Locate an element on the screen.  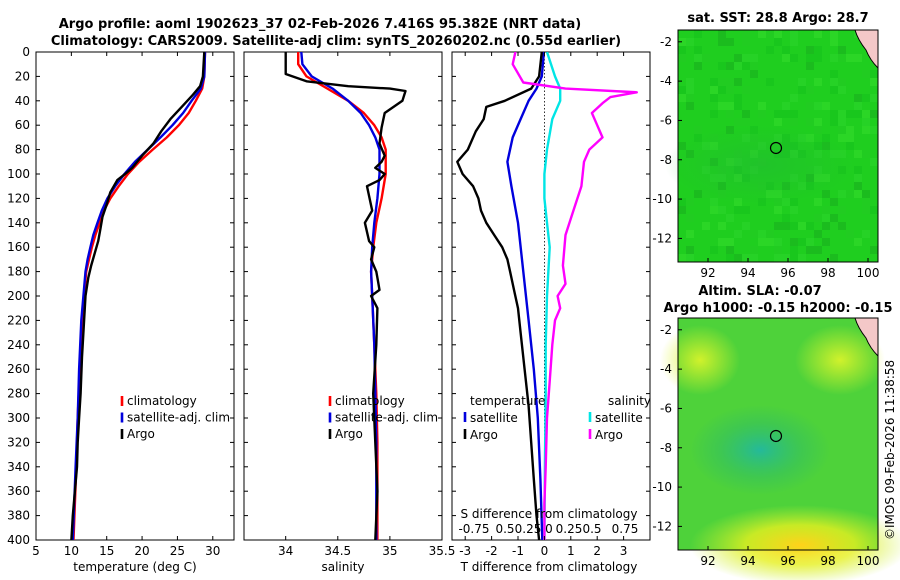
ytick-label: 160 is located at coordinates (18, 247).